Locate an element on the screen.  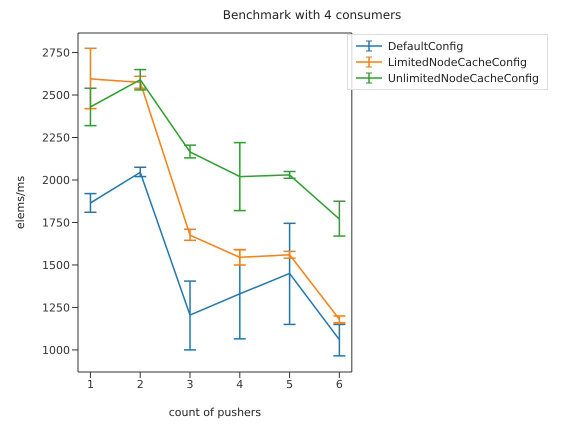
y-tick-label: 2250 is located at coordinates (56, 137).